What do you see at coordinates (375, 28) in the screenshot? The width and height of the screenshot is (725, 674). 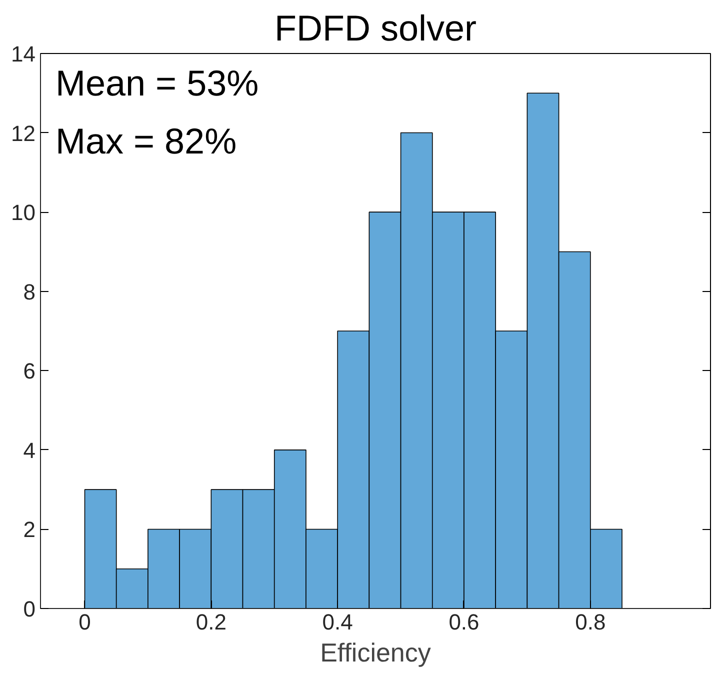 I see `chart-title: FDFD solver` at bounding box center [375, 28].